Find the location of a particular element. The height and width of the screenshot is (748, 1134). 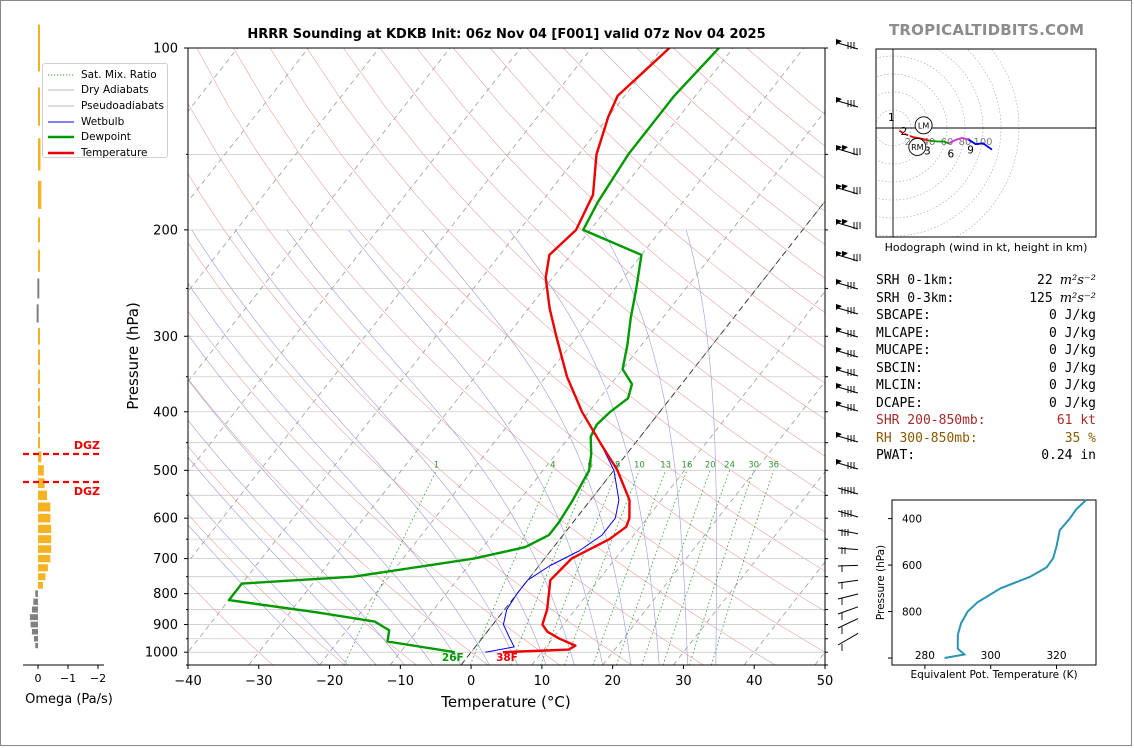

parameter-row: DCAPE: 0 J/kg is located at coordinates (986, 404).